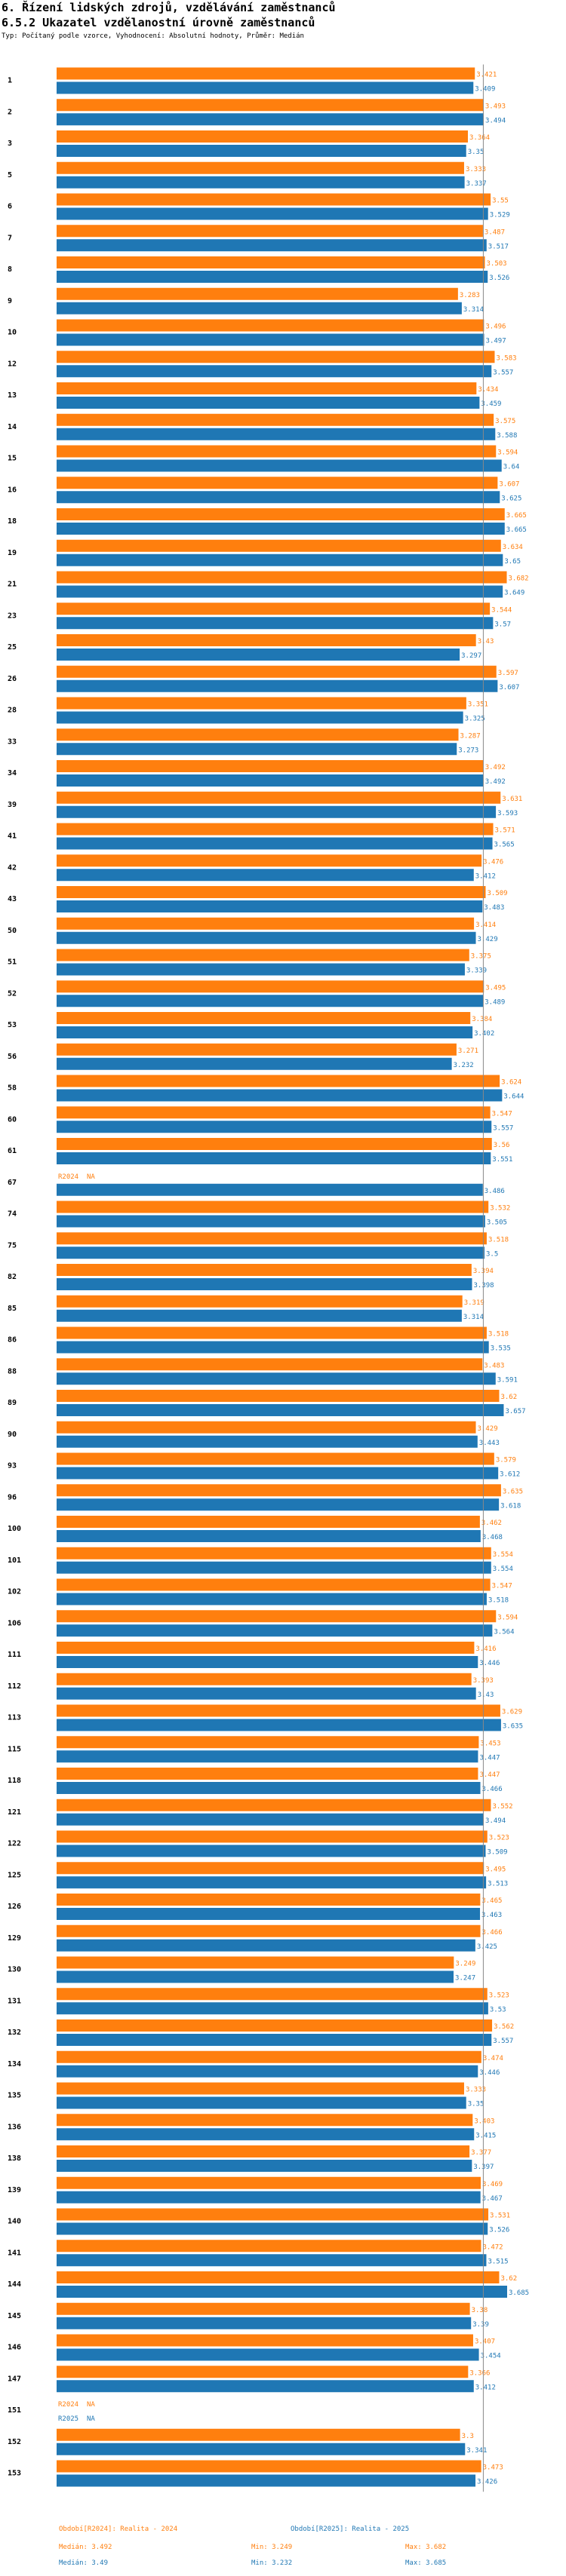 The image size is (566, 2576). What do you see at coordinates (10, 238) in the screenshot?
I see `group-label: 7` at bounding box center [10, 238].